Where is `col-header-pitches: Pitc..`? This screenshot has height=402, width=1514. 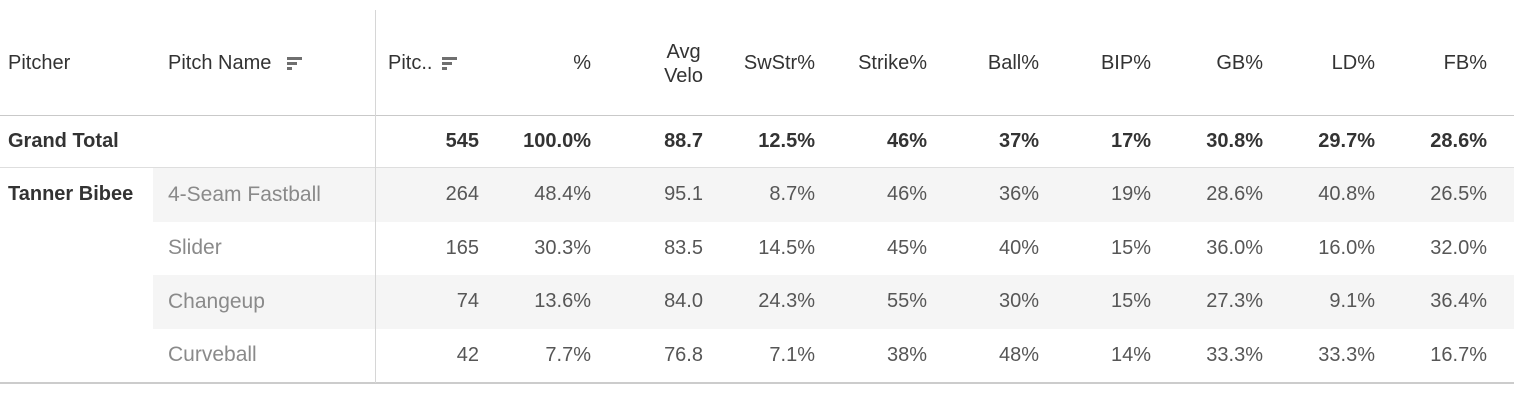 col-header-pitches: Pitc.. is located at coordinates (431, 57).